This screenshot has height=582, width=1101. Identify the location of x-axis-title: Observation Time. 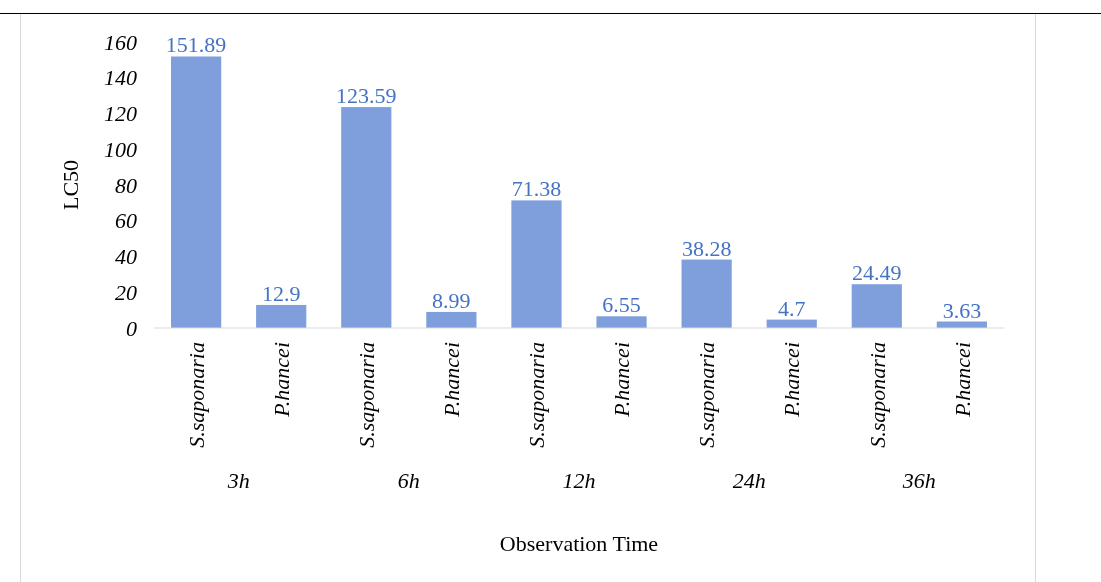
(579, 543).